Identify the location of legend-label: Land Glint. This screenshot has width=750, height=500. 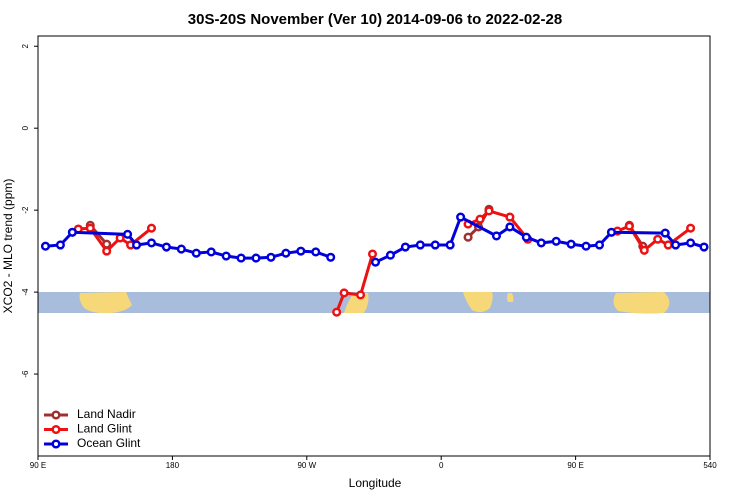
(104, 429).